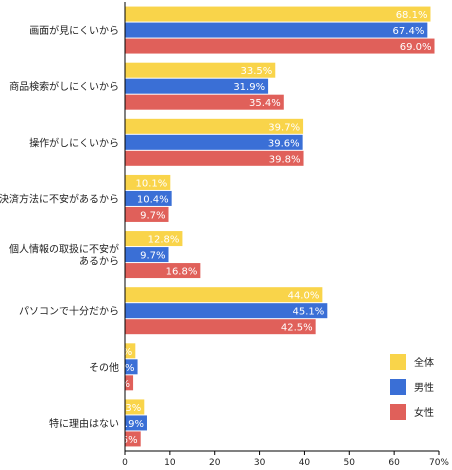  Describe the element at coordinates (265, 103) in the screenshot. I see `data-label: 35.4%` at that location.